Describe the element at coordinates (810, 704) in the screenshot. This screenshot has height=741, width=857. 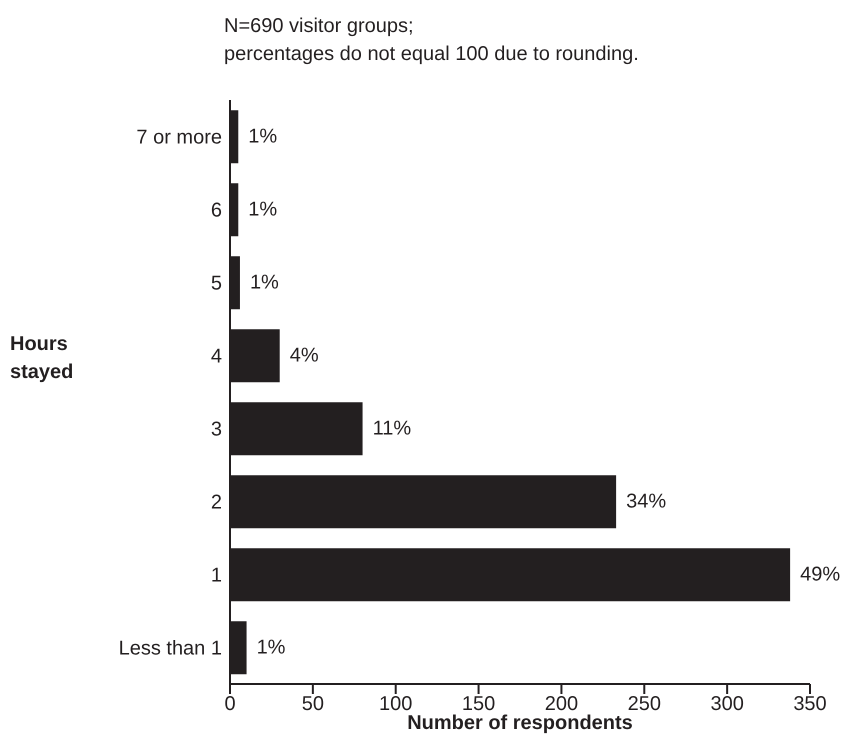
I see `x-tick-label: 350` at that location.